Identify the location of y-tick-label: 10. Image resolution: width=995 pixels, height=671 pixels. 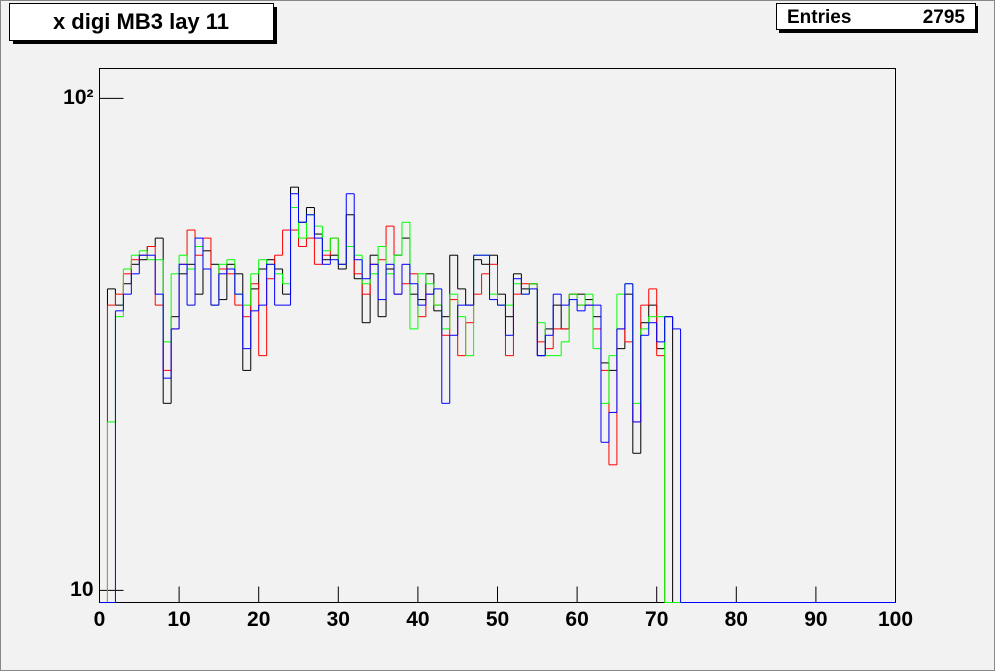
(81, 589).